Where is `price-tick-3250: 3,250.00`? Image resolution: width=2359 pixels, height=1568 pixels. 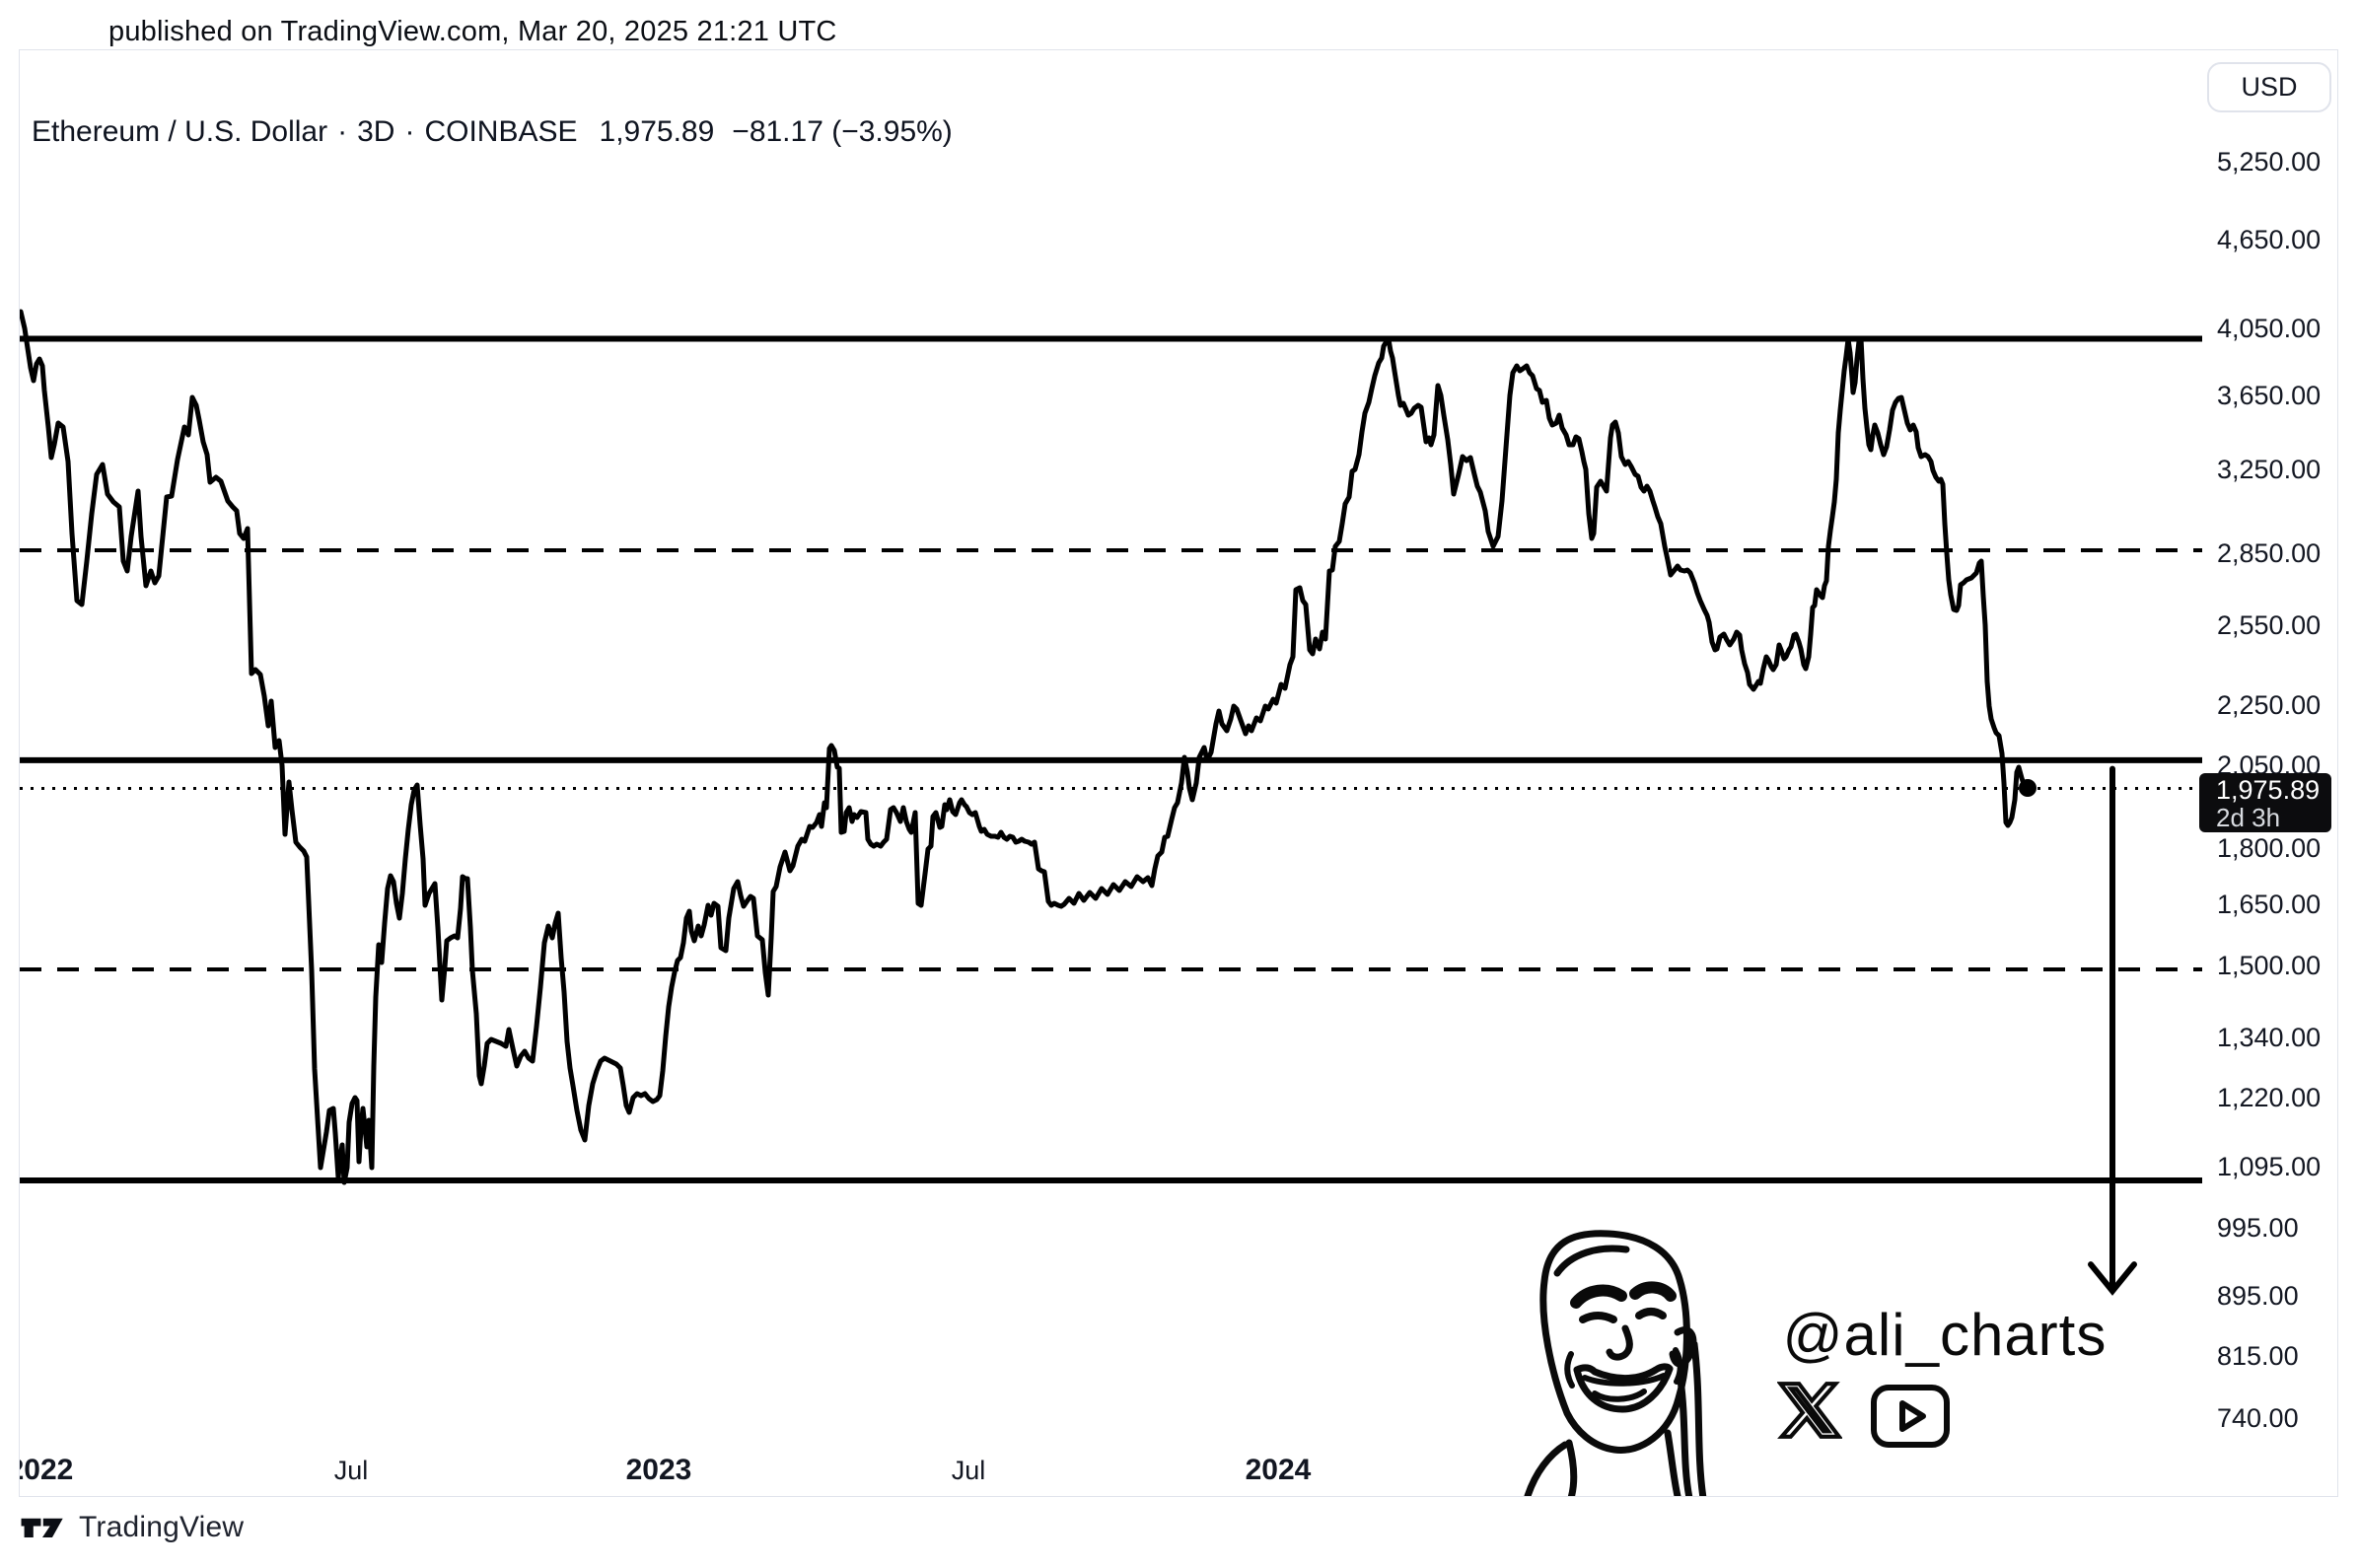
price-tick-3250: 3,250.00 is located at coordinates (2269, 470).